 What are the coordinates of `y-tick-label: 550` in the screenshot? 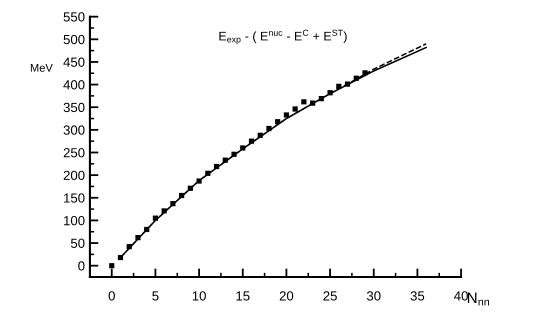 It's located at (74, 17).